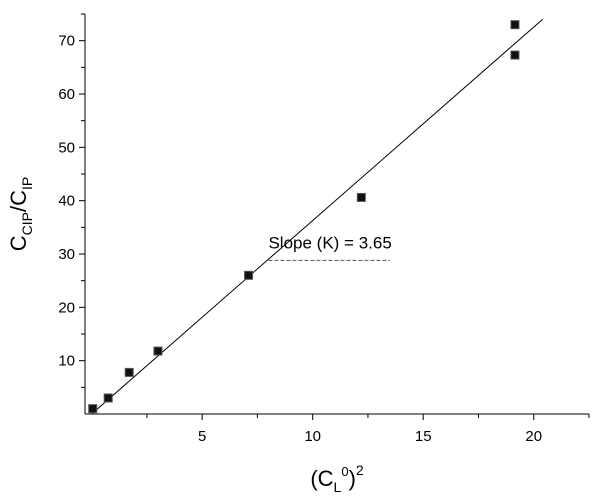 This screenshot has width=600, height=503. What do you see at coordinates (27, 223) in the screenshot?
I see `y-title-sub1: CIP` at bounding box center [27, 223].